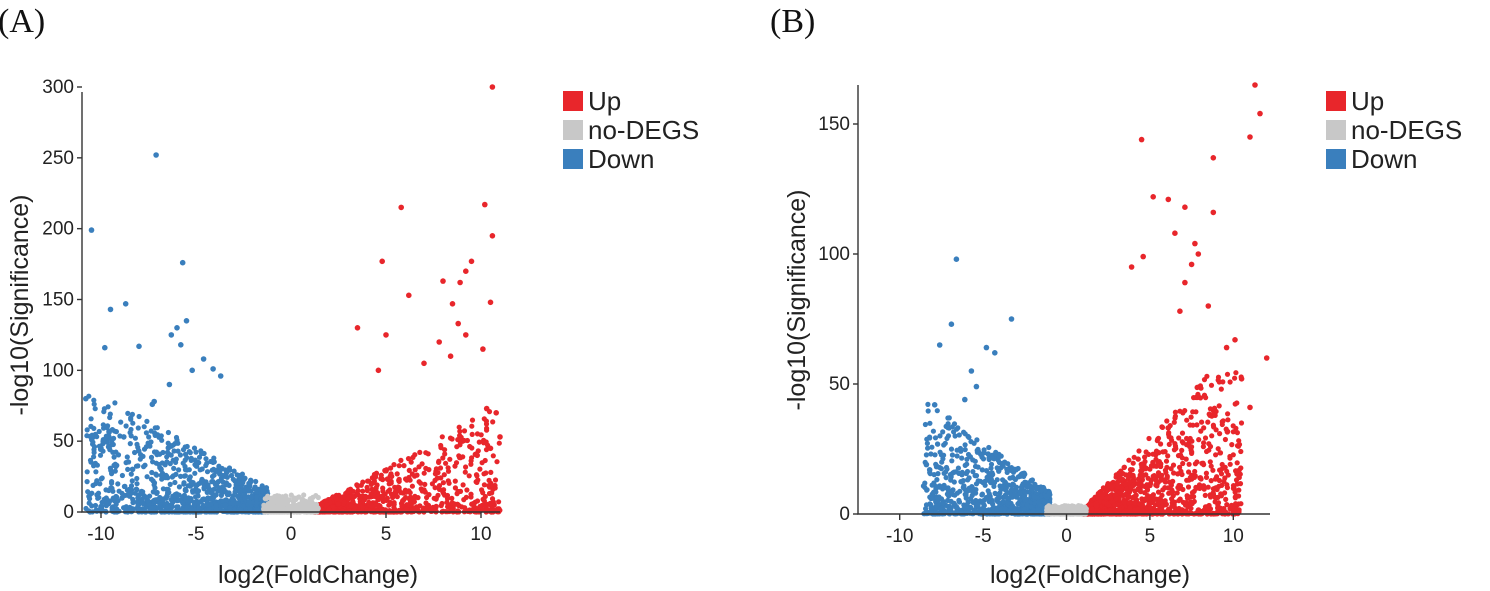 This screenshot has width=1490, height=591. Describe the element at coordinates (1082, 443) in the screenshot. I see `dense-point-cloud` at that location.